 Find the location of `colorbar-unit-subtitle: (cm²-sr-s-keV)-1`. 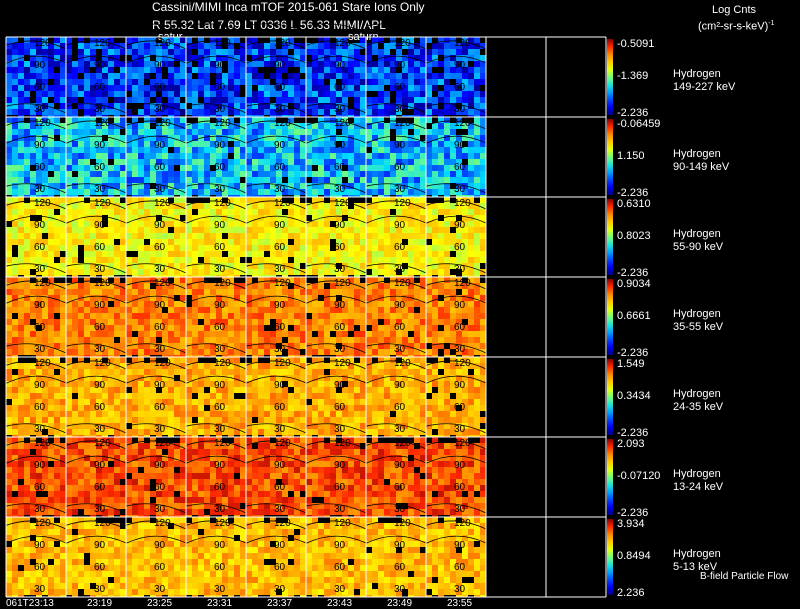

colorbar-unit-subtitle: (cm²-sr-s-keV)-1 is located at coordinates (736, 26).